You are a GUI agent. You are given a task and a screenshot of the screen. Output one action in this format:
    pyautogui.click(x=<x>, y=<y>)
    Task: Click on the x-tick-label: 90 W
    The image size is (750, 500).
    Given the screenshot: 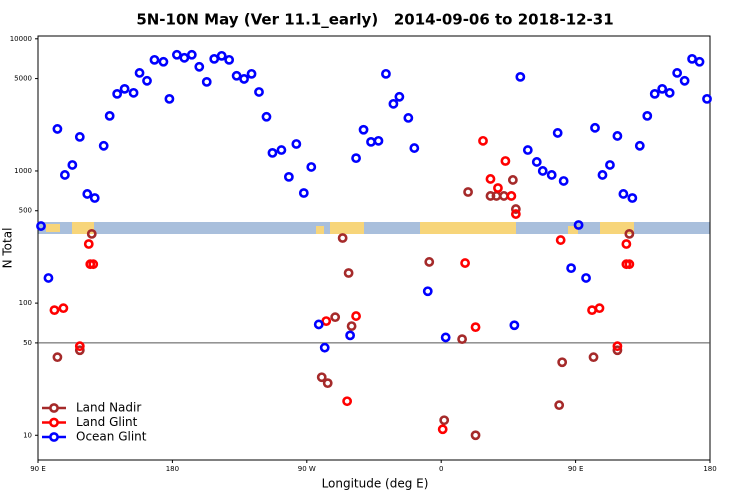 What is the action you would take?
    pyautogui.click(x=307, y=469)
    